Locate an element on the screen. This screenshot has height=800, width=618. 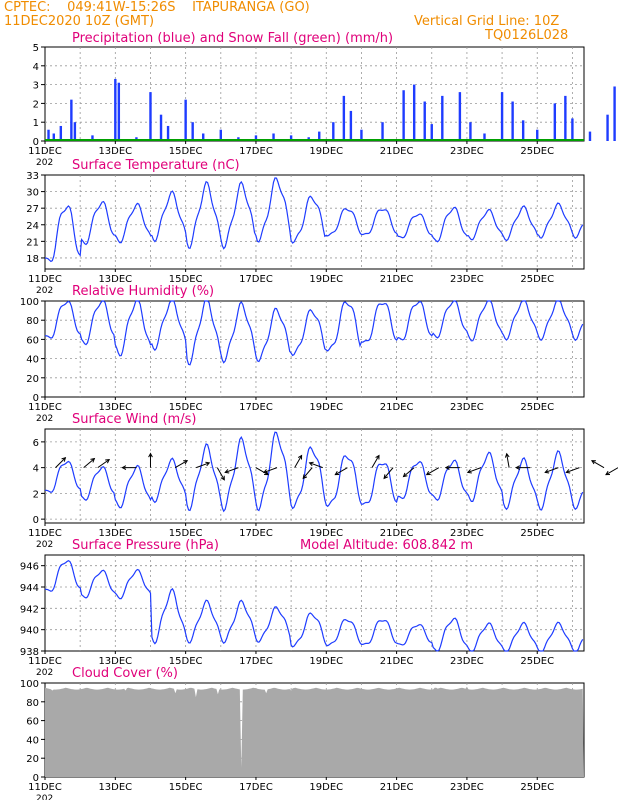
y-tick-label: 33 is located at coordinates (32, 176).